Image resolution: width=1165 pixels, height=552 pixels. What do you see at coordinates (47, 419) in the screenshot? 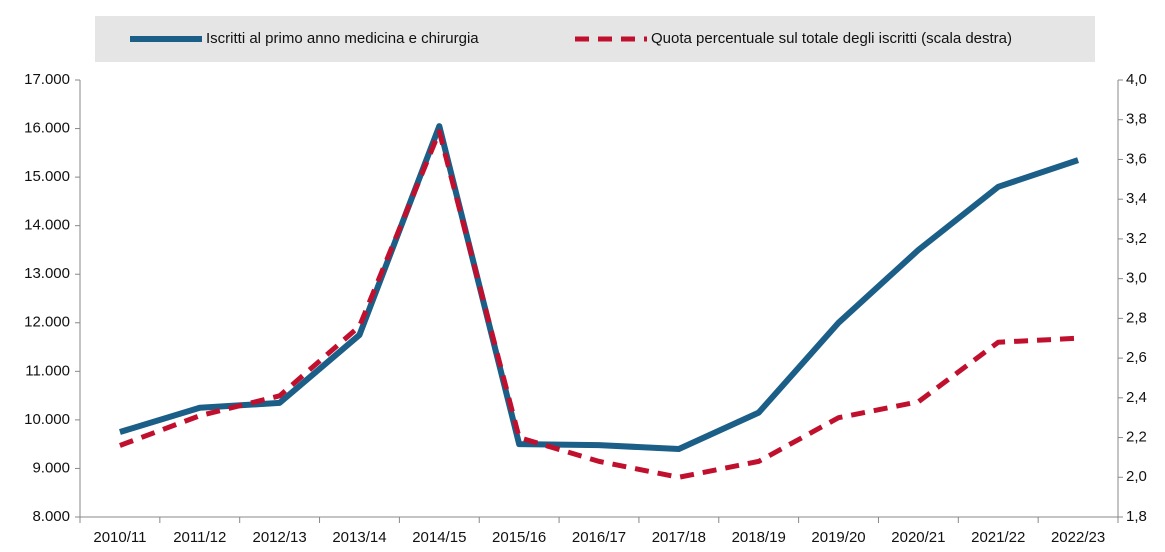
I see `y-tick-label: 10.000` at bounding box center [47, 419].